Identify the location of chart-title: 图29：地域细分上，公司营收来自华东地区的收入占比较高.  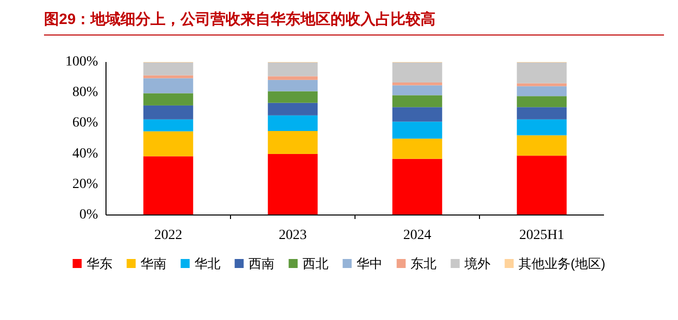
(240, 19).